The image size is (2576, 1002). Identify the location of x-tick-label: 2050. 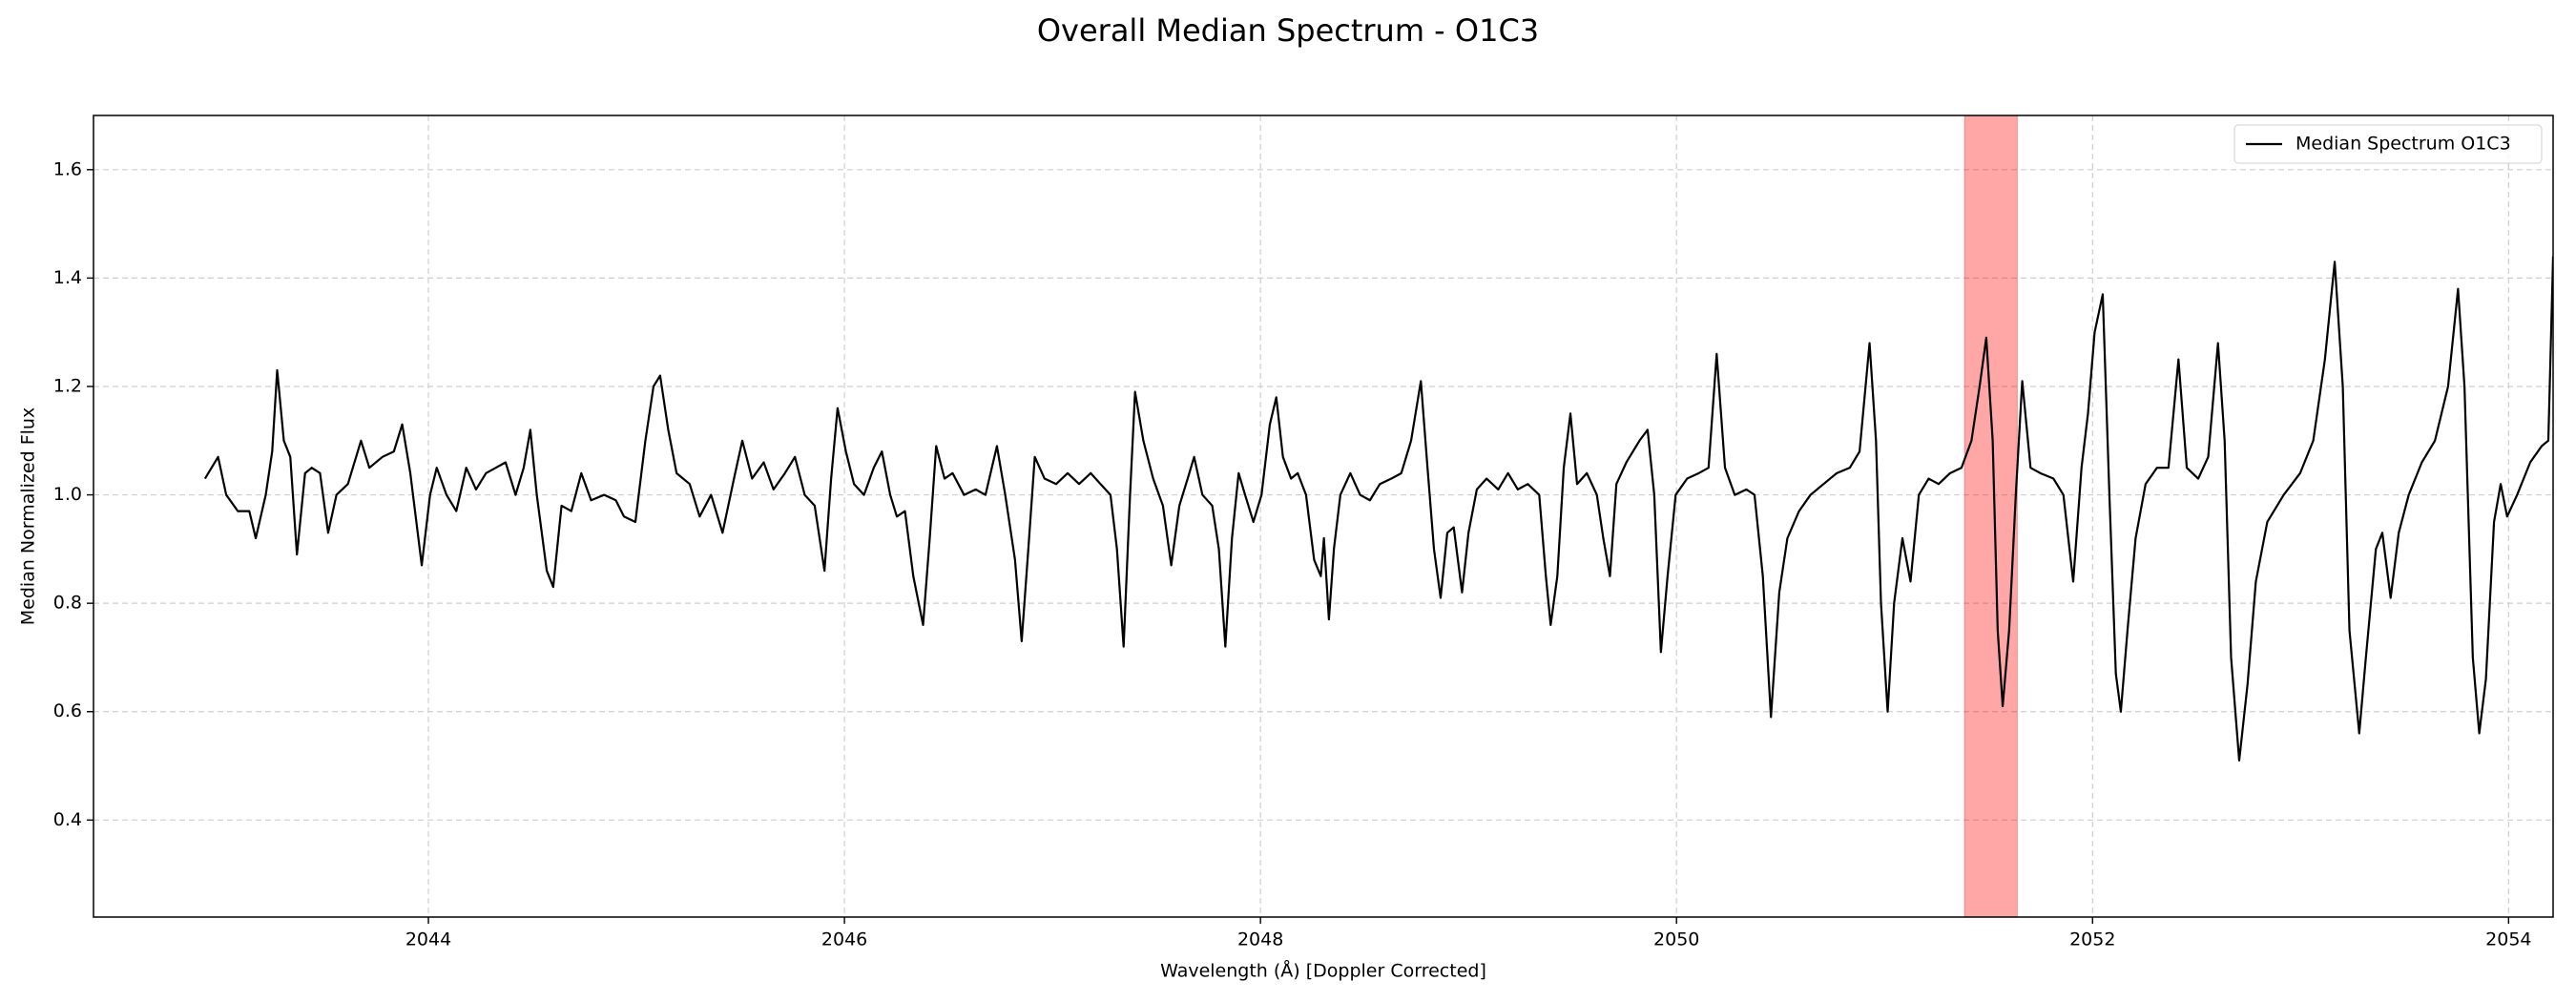
(1676, 939).